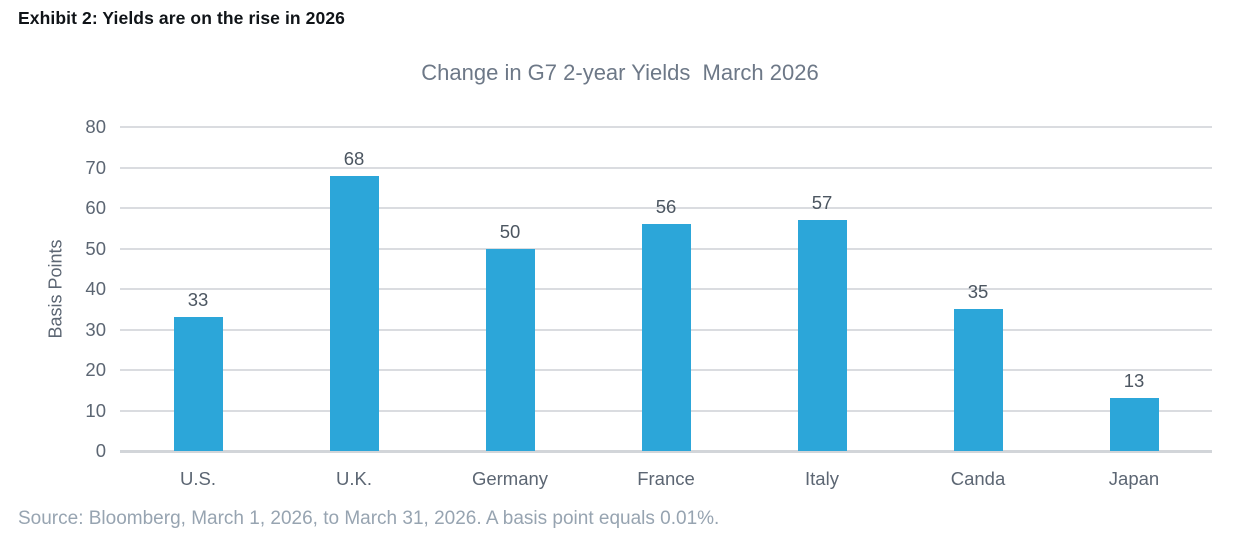  I want to click on bar-value-label: 50, so click(510, 231).